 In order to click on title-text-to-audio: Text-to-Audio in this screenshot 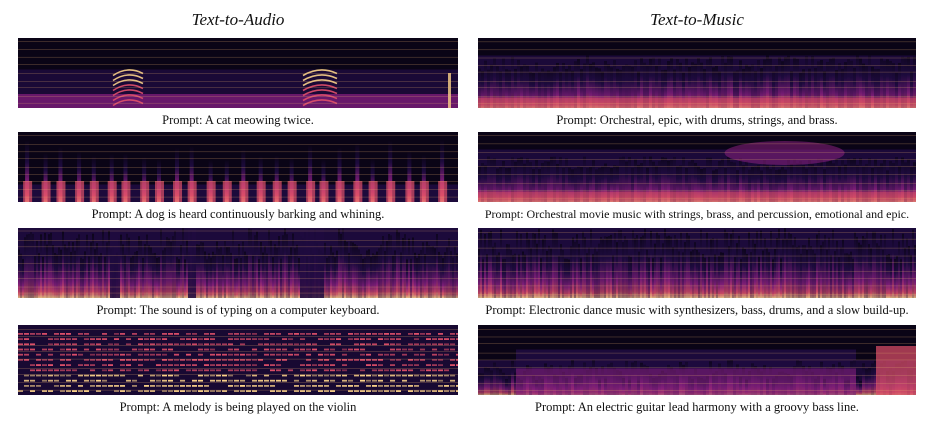, I will do `click(238, 19)`.